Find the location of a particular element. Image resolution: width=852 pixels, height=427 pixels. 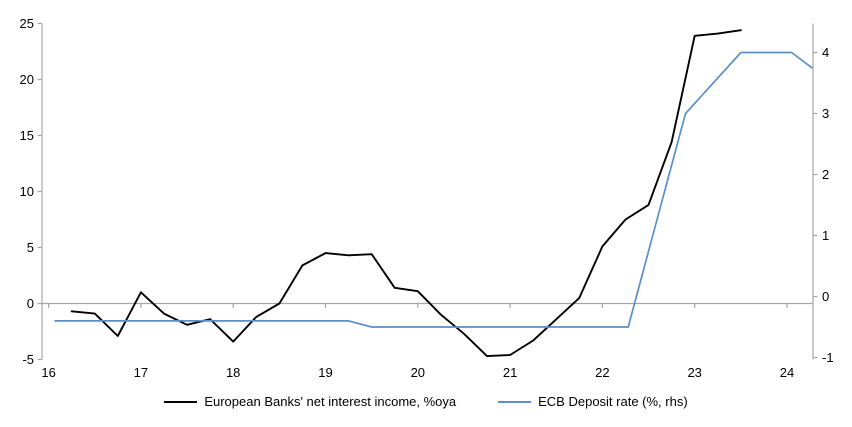

left-axis-tick-label: 25 is located at coordinates (27, 23).